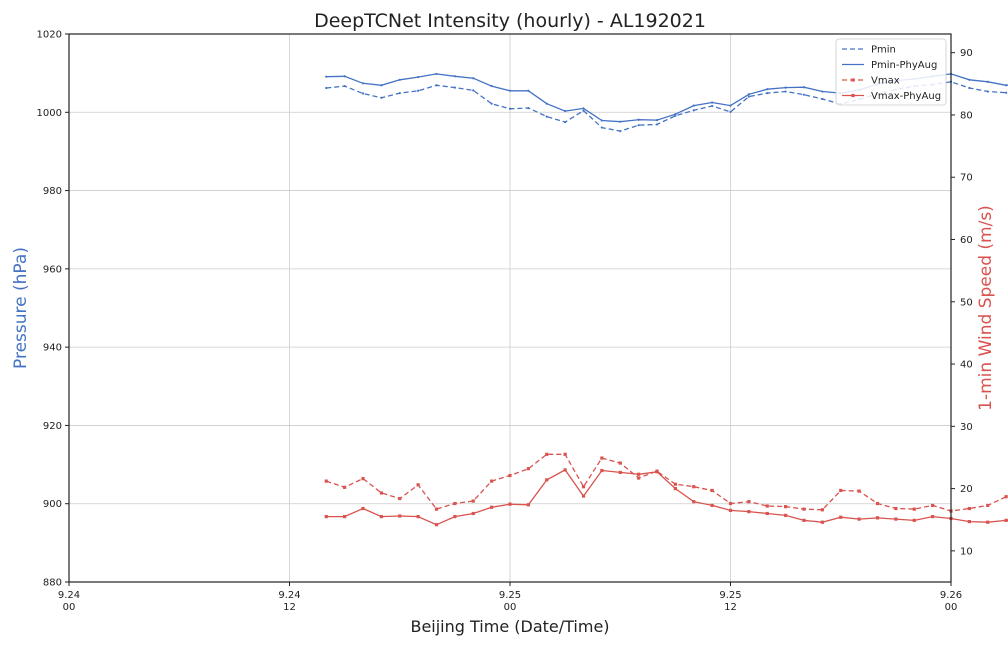 This screenshot has width=1008, height=648. What do you see at coordinates (906, 96) in the screenshot?
I see `legend-label: Vmax-PhyAug` at bounding box center [906, 96].